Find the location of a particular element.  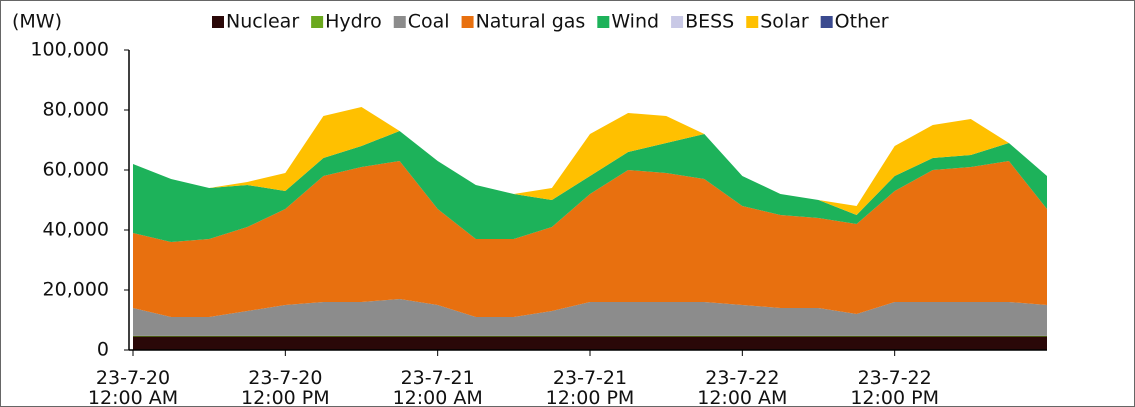

x-tick-label: 23-7-21 12:00 PM is located at coordinates (590, 387).